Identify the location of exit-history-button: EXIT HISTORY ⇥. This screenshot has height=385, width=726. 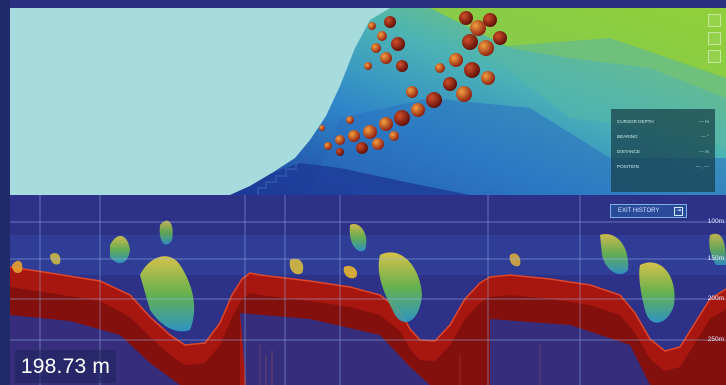
(648, 211).